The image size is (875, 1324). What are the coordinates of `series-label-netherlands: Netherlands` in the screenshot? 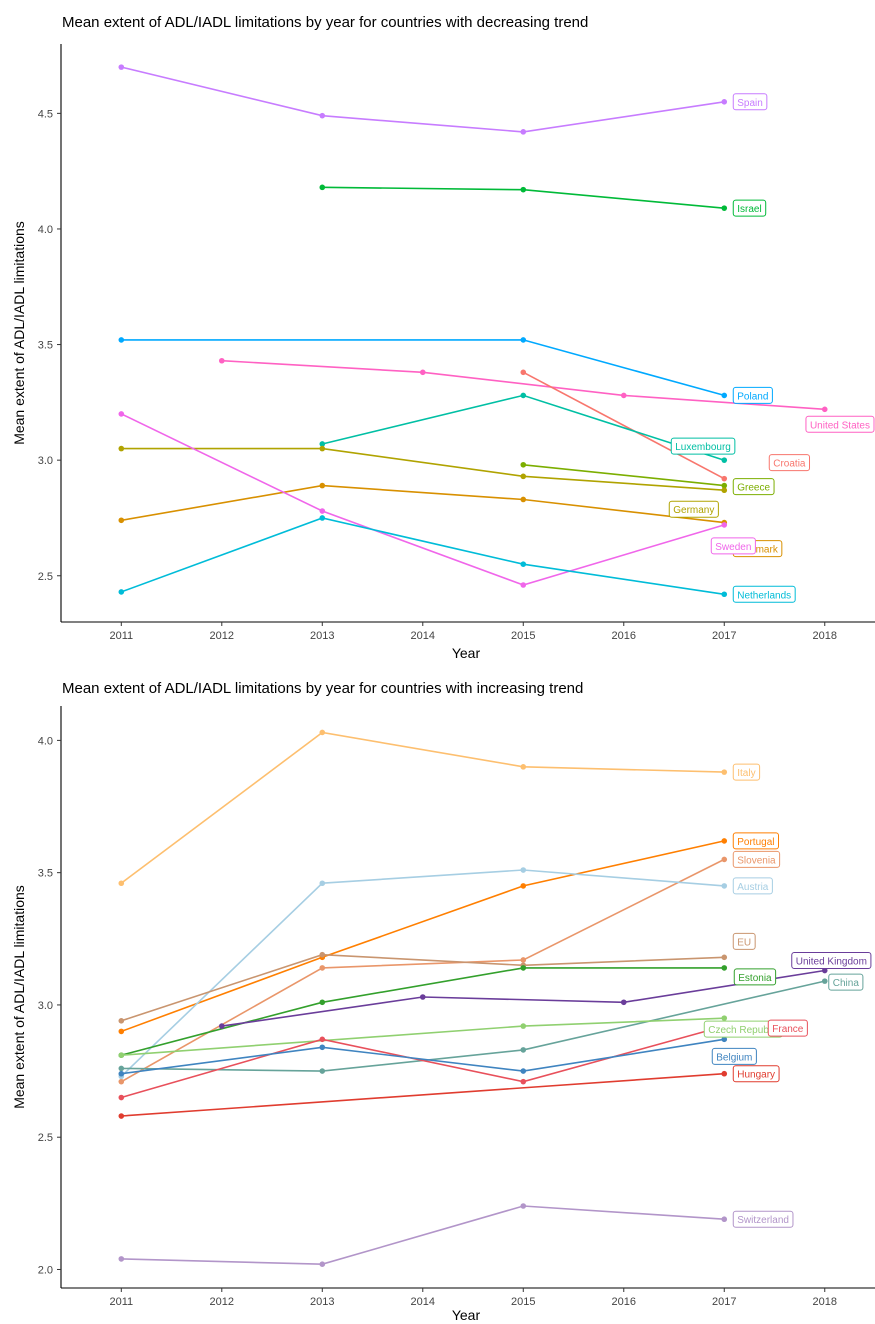 It's located at (764, 594).